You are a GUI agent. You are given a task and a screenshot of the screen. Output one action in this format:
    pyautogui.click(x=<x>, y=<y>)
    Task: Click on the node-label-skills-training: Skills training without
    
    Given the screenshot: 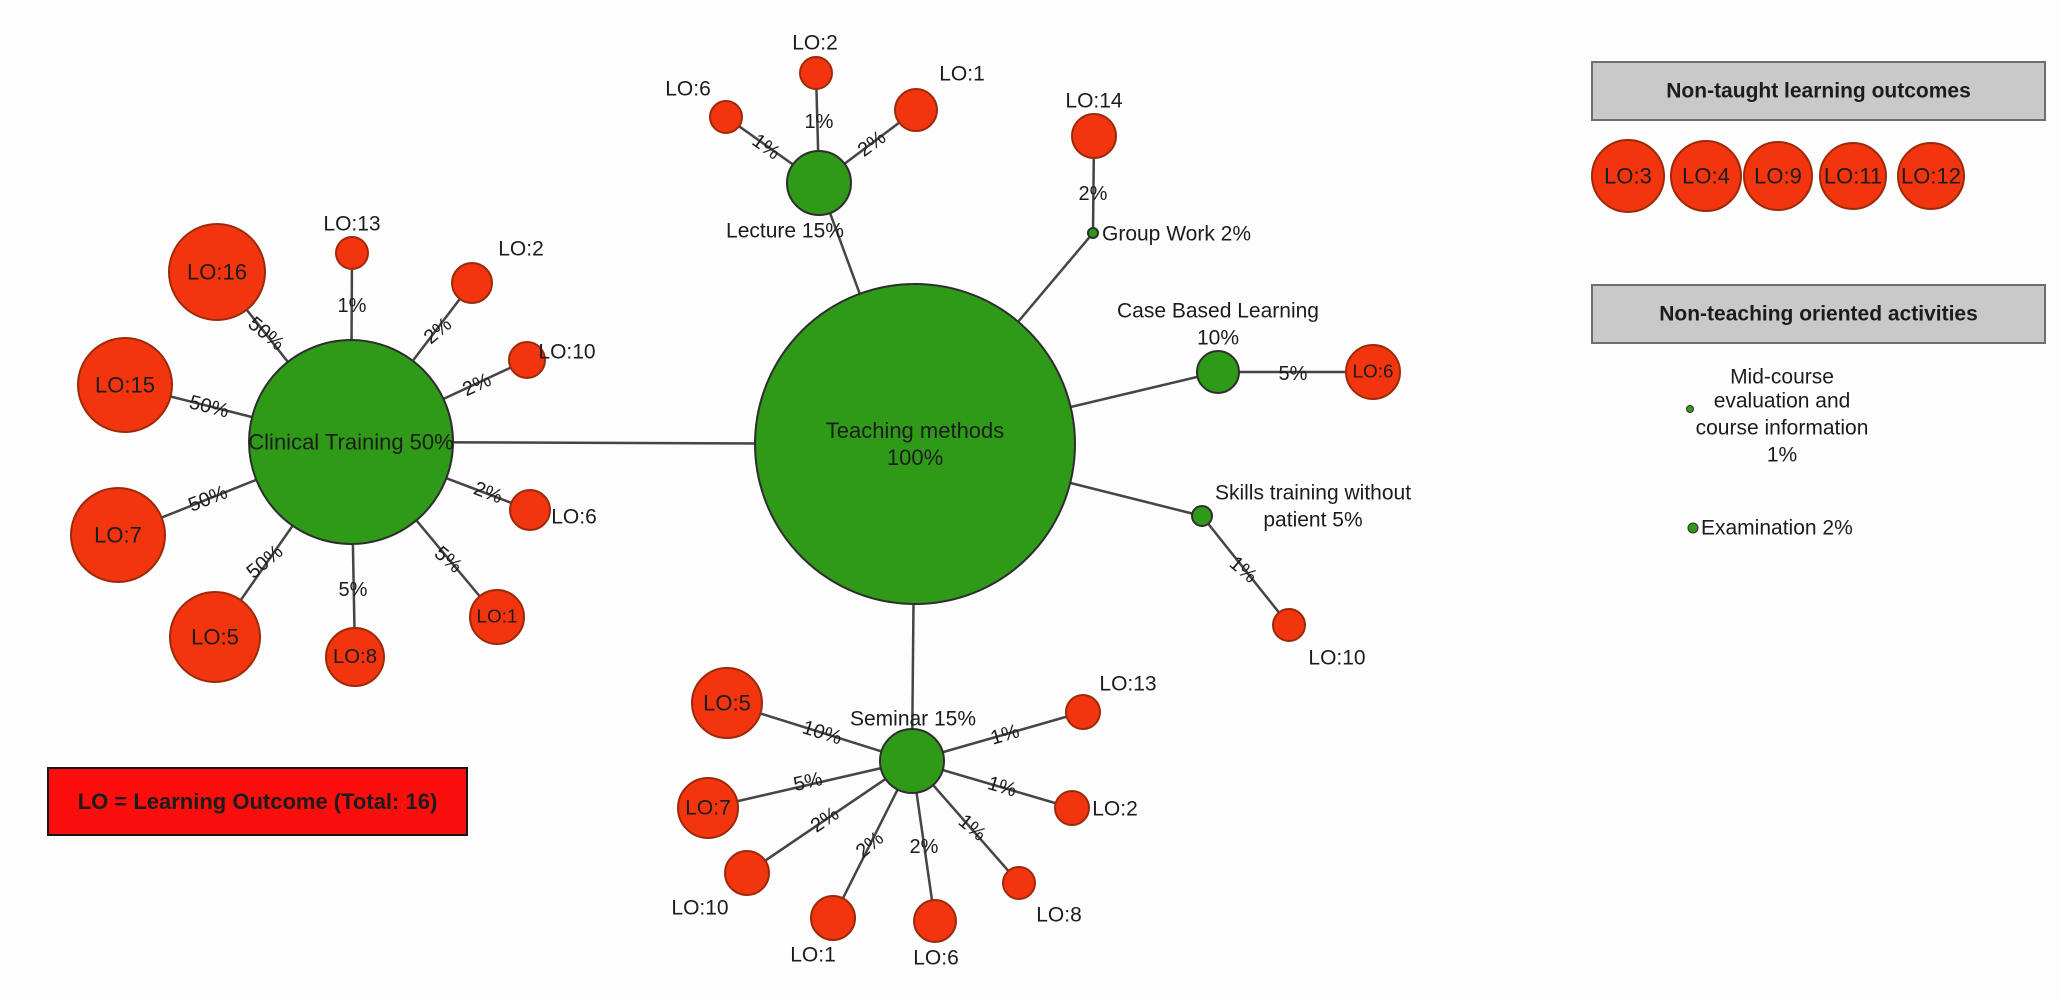 What is the action you would take?
    pyautogui.click(x=1313, y=493)
    